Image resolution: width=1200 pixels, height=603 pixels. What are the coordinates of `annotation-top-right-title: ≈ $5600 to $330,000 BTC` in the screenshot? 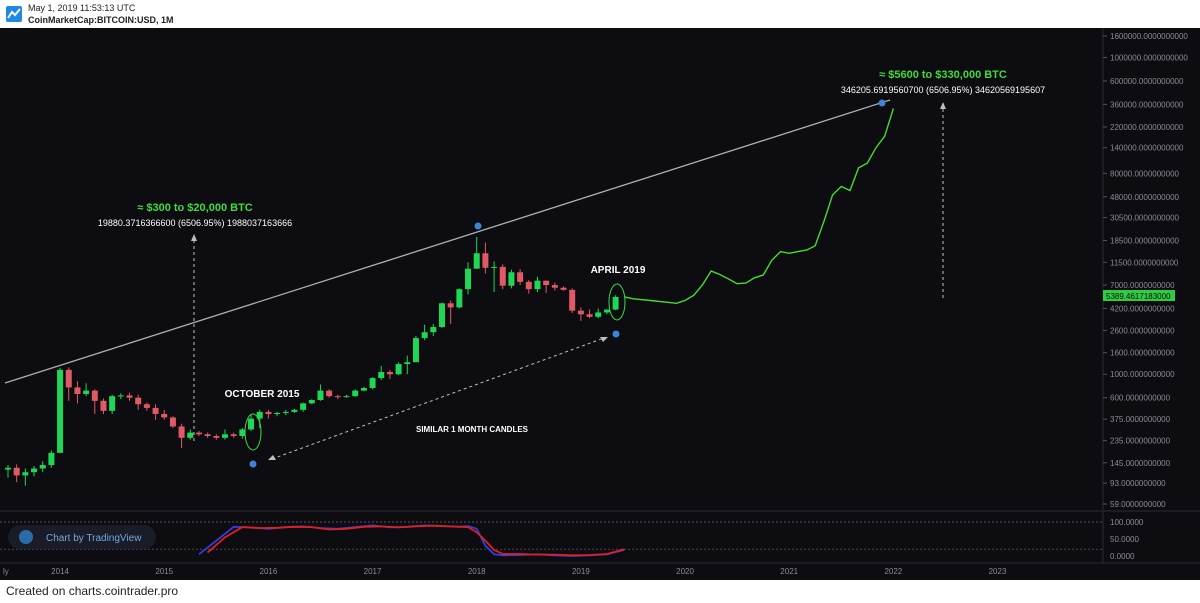 It's located at (943, 75).